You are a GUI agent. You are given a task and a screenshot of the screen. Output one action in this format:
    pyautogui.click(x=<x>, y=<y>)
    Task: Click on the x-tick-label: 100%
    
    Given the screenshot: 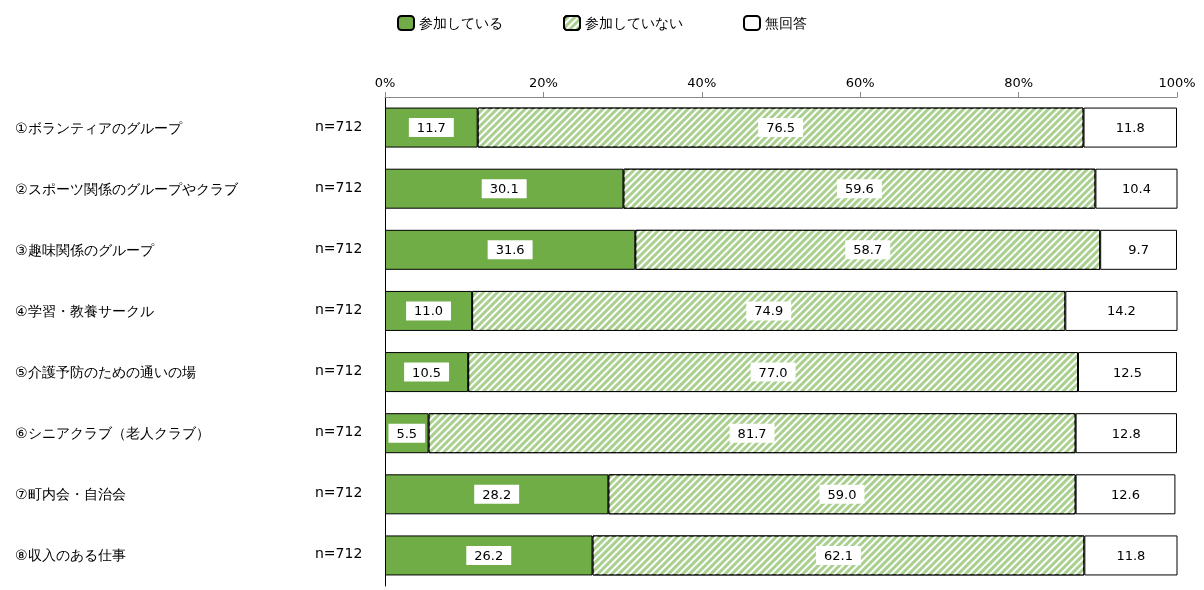 What is the action you would take?
    pyautogui.click(x=1177, y=82)
    